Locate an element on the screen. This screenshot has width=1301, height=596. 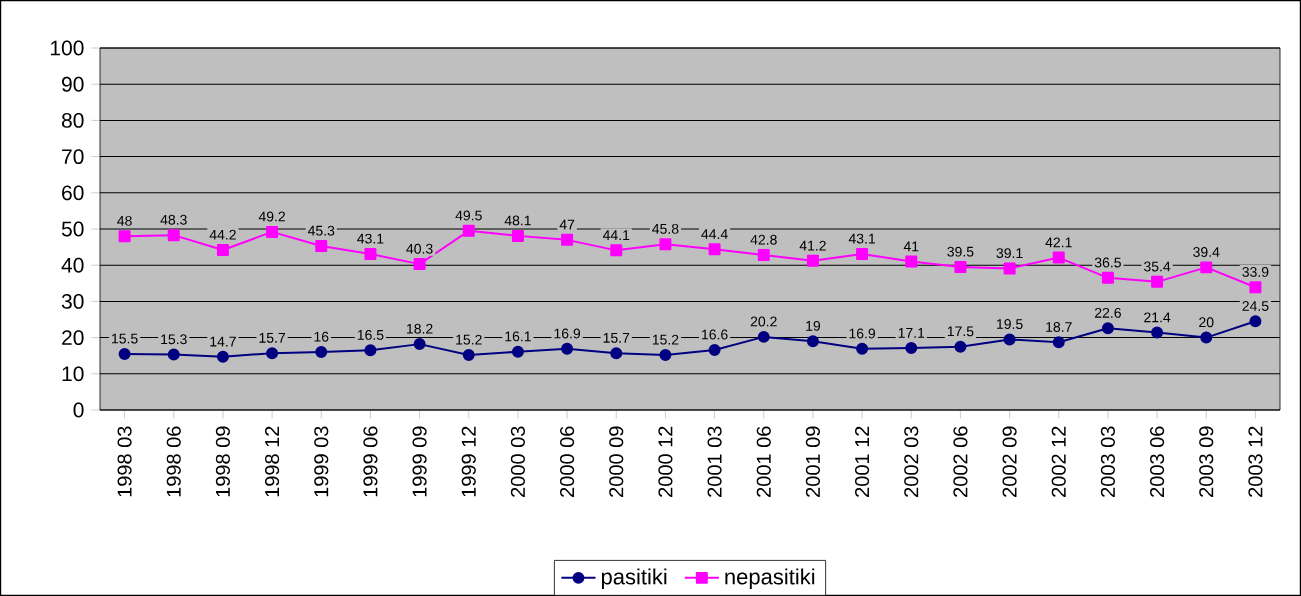
y-tick-label: 50 is located at coordinates (72, 229).